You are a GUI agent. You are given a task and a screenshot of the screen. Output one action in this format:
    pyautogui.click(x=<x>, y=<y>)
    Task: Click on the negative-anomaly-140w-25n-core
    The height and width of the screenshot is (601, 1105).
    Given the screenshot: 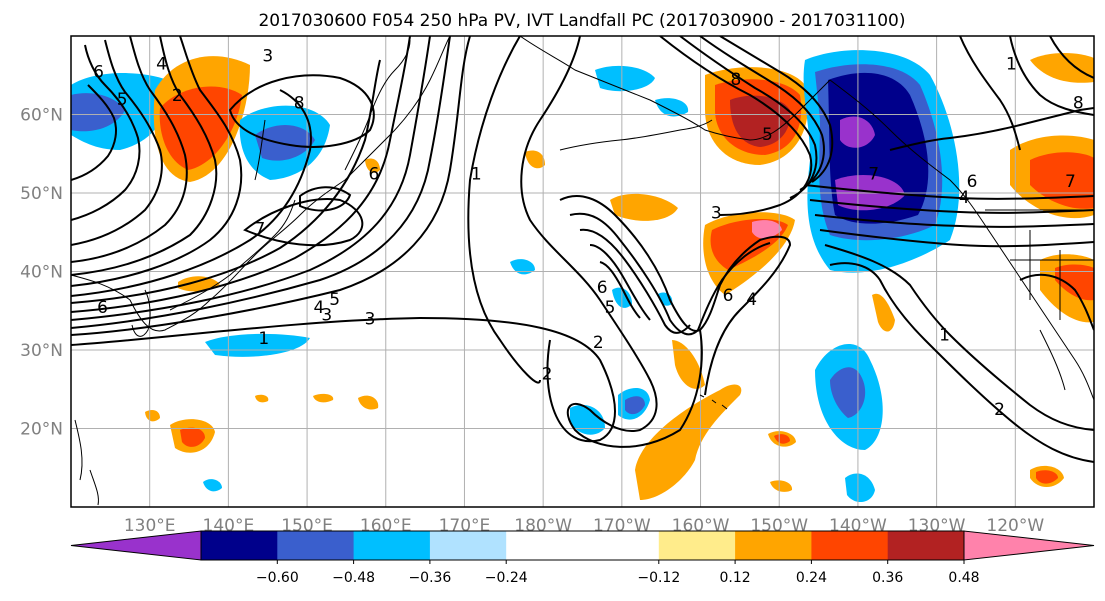 What is the action you would take?
    pyautogui.click(x=848, y=392)
    